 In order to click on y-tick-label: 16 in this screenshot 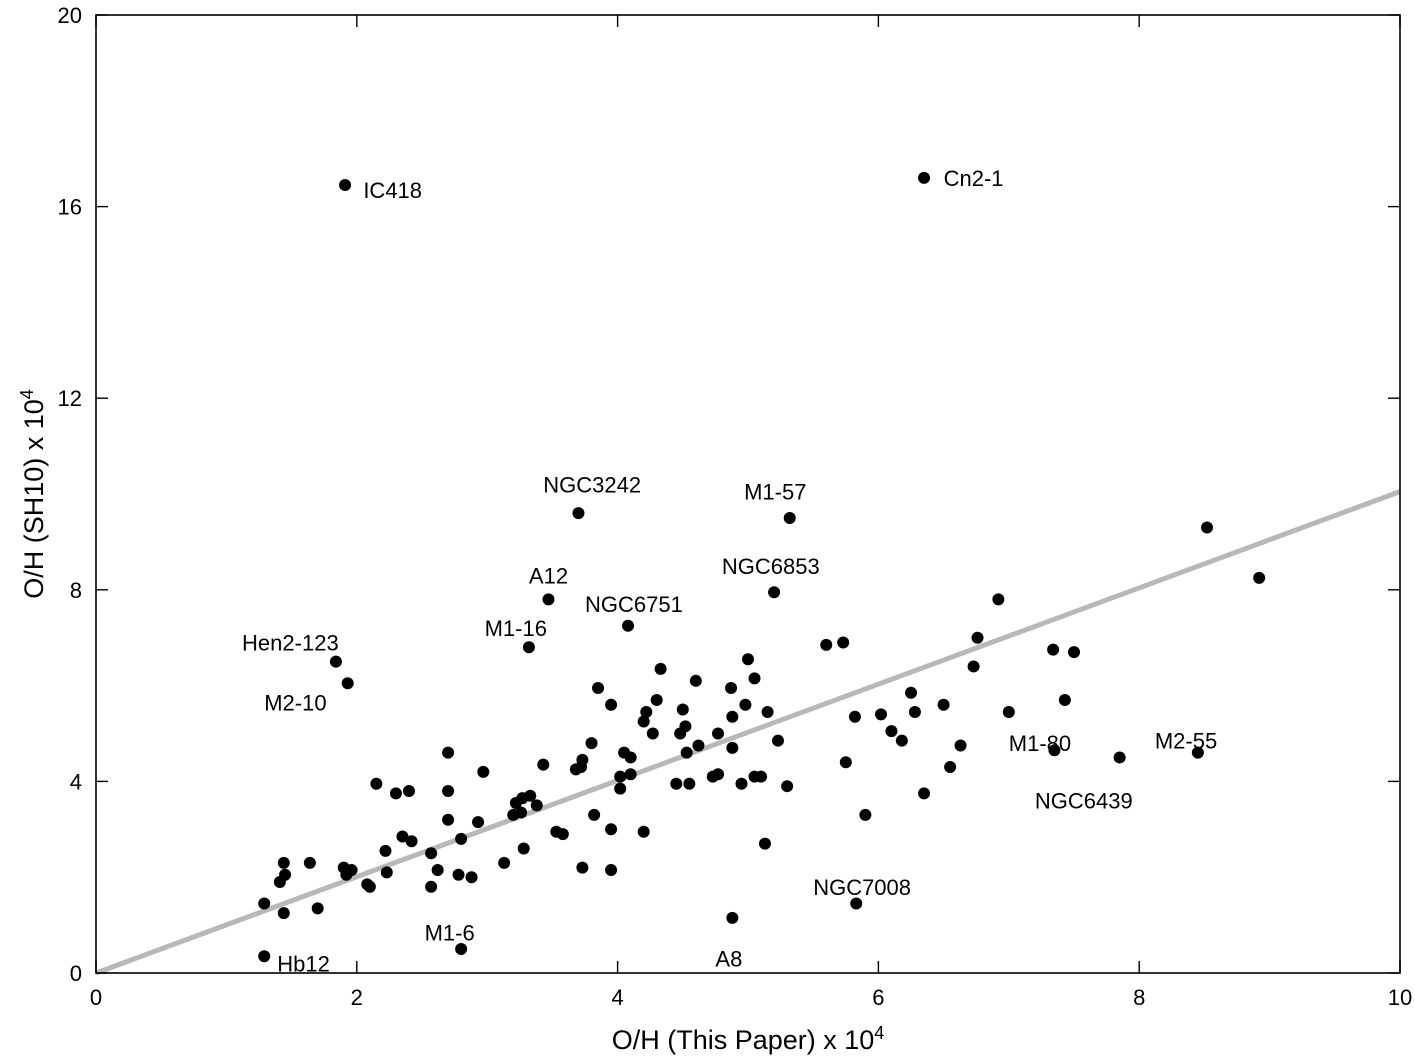, I will do `click(70, 207)`.